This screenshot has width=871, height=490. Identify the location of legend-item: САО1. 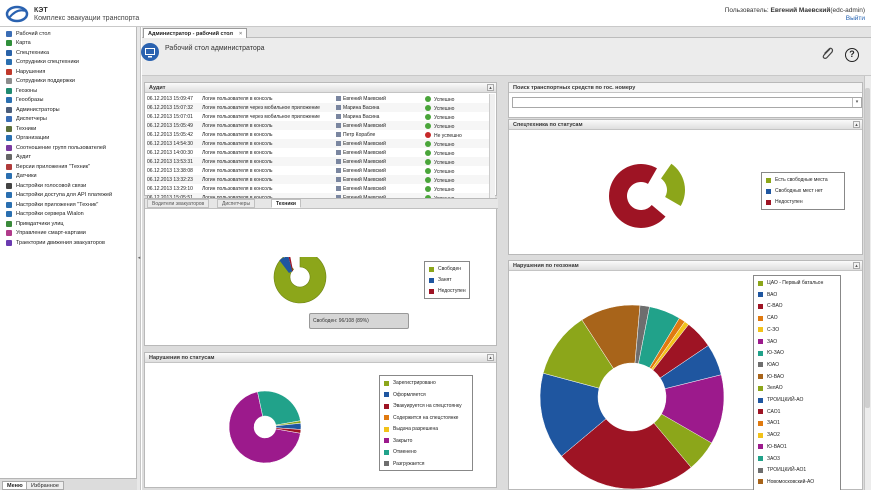
(769, 412).